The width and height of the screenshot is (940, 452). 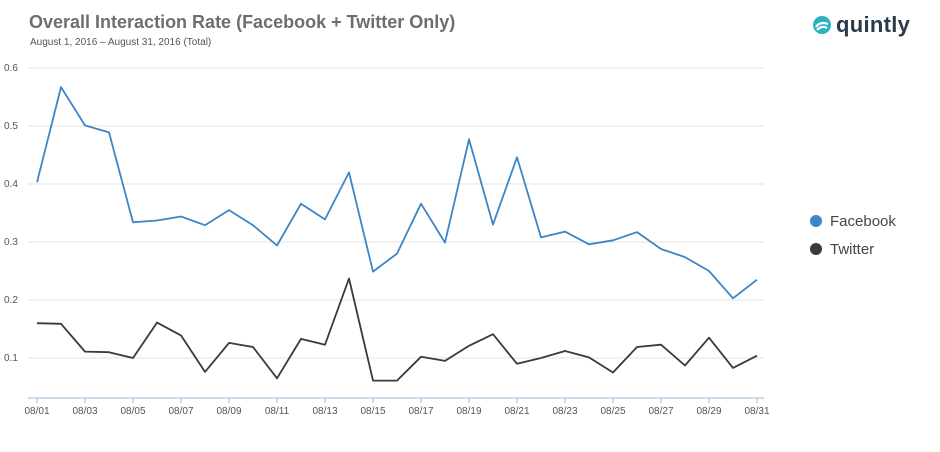 What do you see at coordinates (324, 411) in the screenshot?
I see `x-tick-label: 08/13` at bounding box center [324, 411].